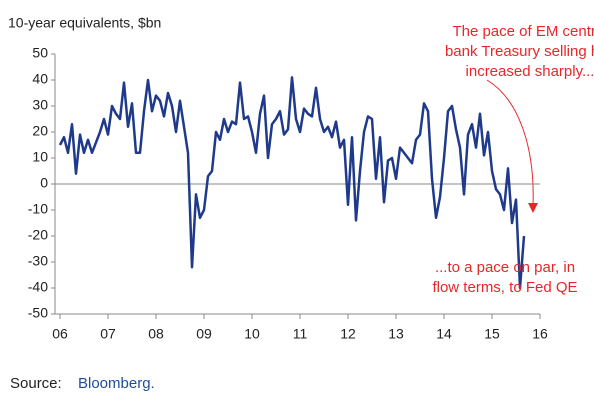 The width and height of the screenshot is (594, 408). Describe the element at coordinates (44, 183) in the screenshot. I see `y-tick-label: 0` at that location.